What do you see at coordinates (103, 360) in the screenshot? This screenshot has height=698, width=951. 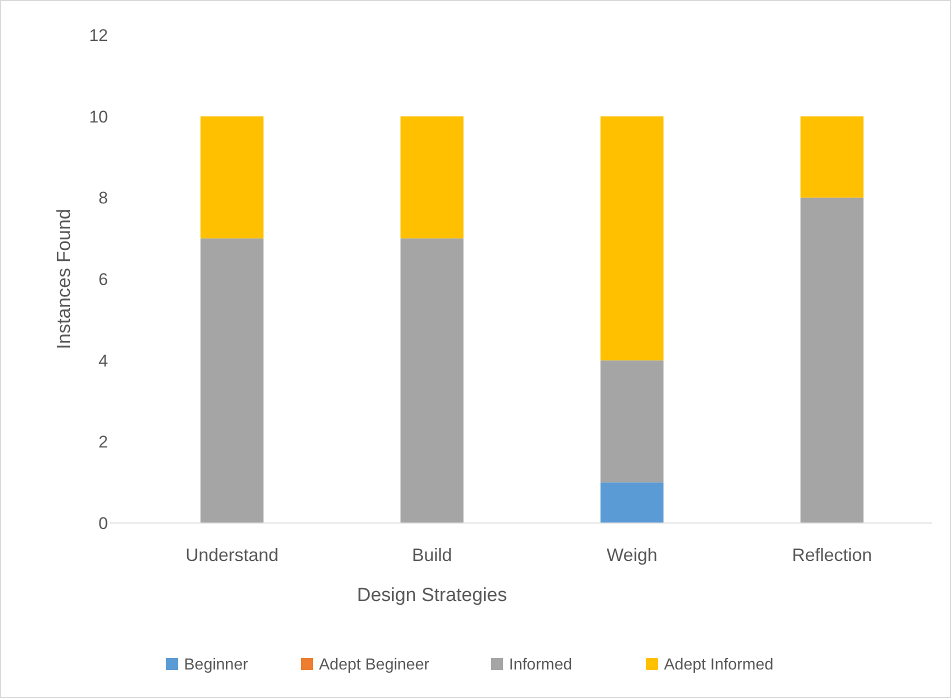 I see `y-tick-label: 4` at bounding box center [103, 360].